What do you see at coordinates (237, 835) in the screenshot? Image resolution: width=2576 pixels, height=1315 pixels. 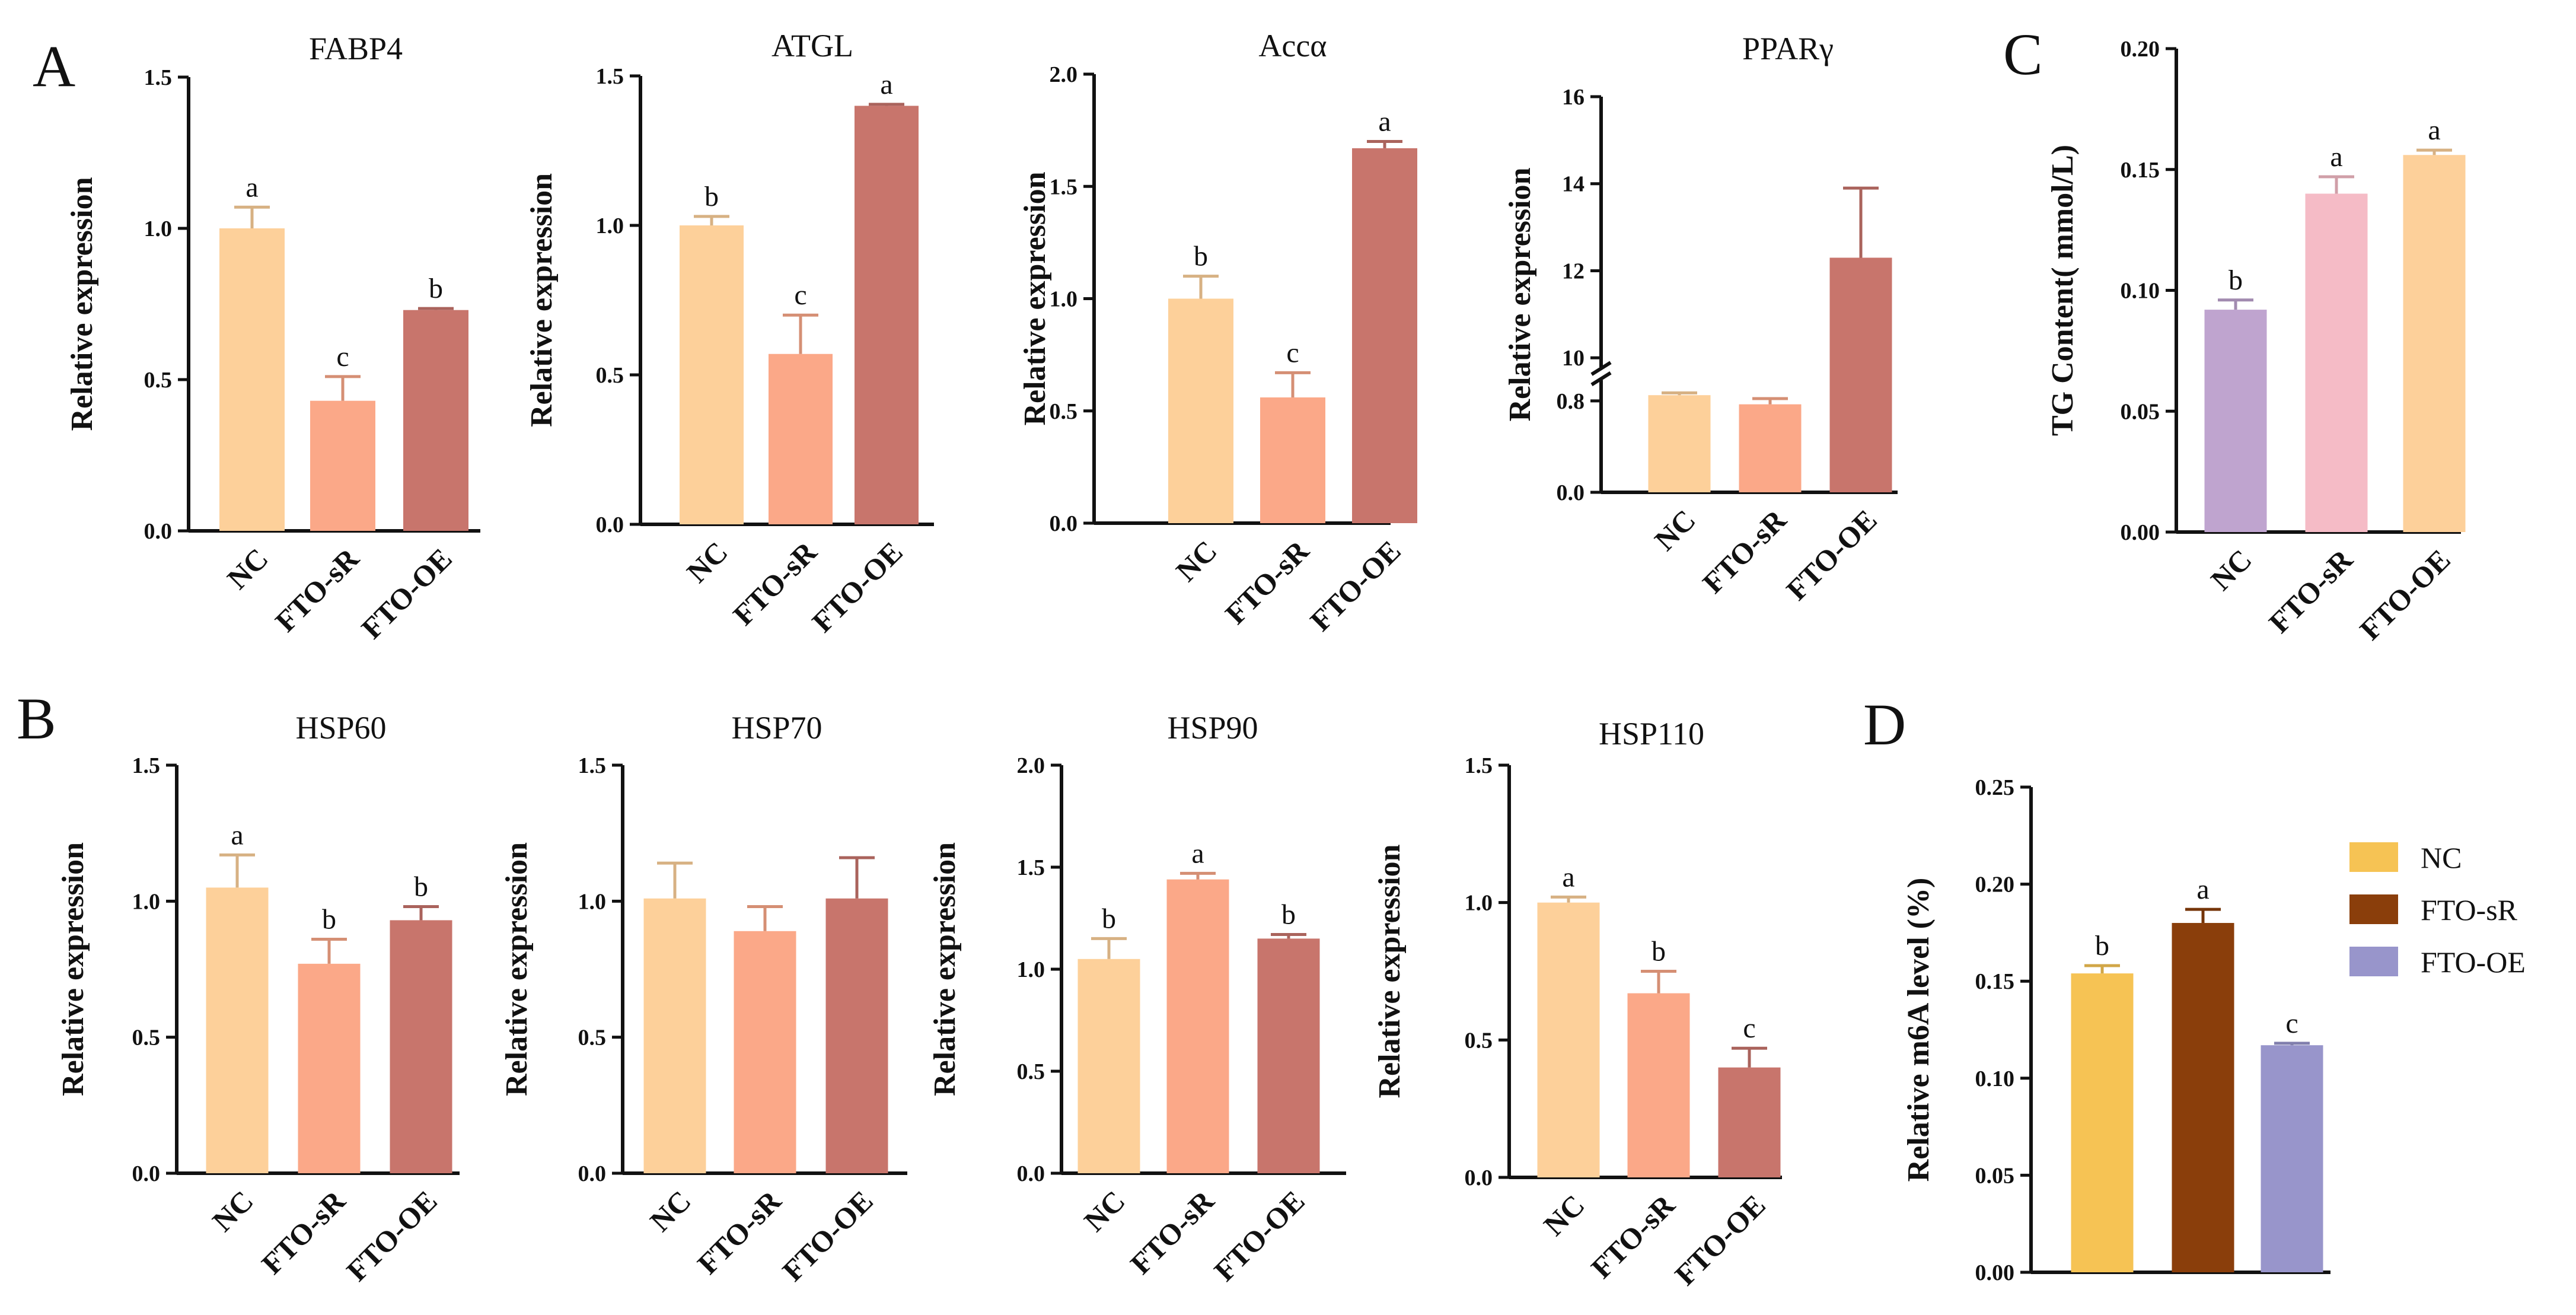 I see `significance-label-hsp60-0: a` at bounding box center [237, 835].